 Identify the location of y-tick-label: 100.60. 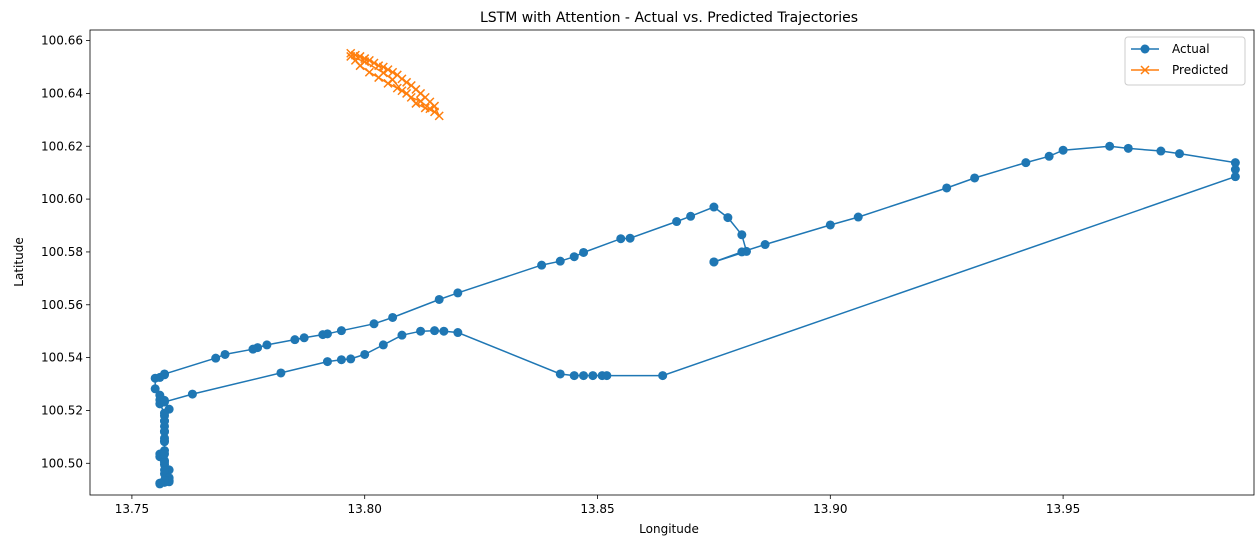
(62, 199).